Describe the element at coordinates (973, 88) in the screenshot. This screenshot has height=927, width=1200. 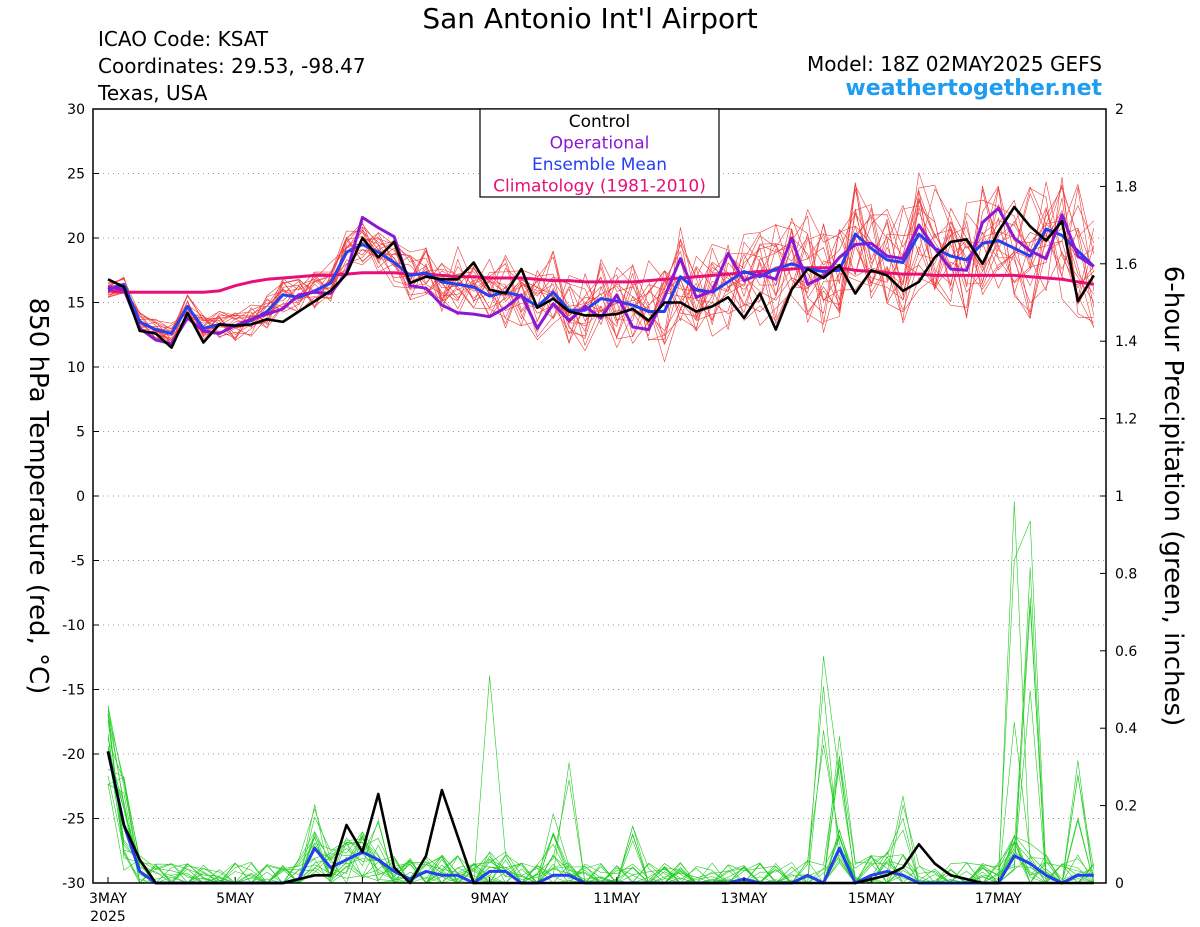
I see `site-watermark: weathertogether.net` at that location.